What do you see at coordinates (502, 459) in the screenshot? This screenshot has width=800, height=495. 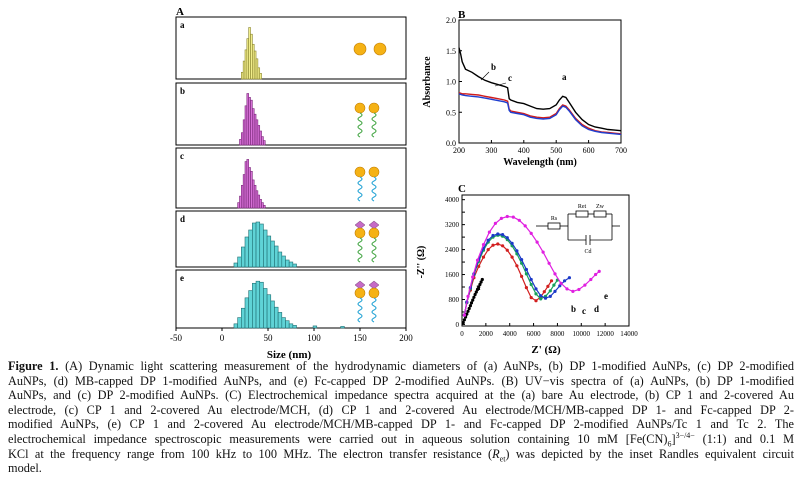 I see `caption-text: et` at bounding box center [502, 459].